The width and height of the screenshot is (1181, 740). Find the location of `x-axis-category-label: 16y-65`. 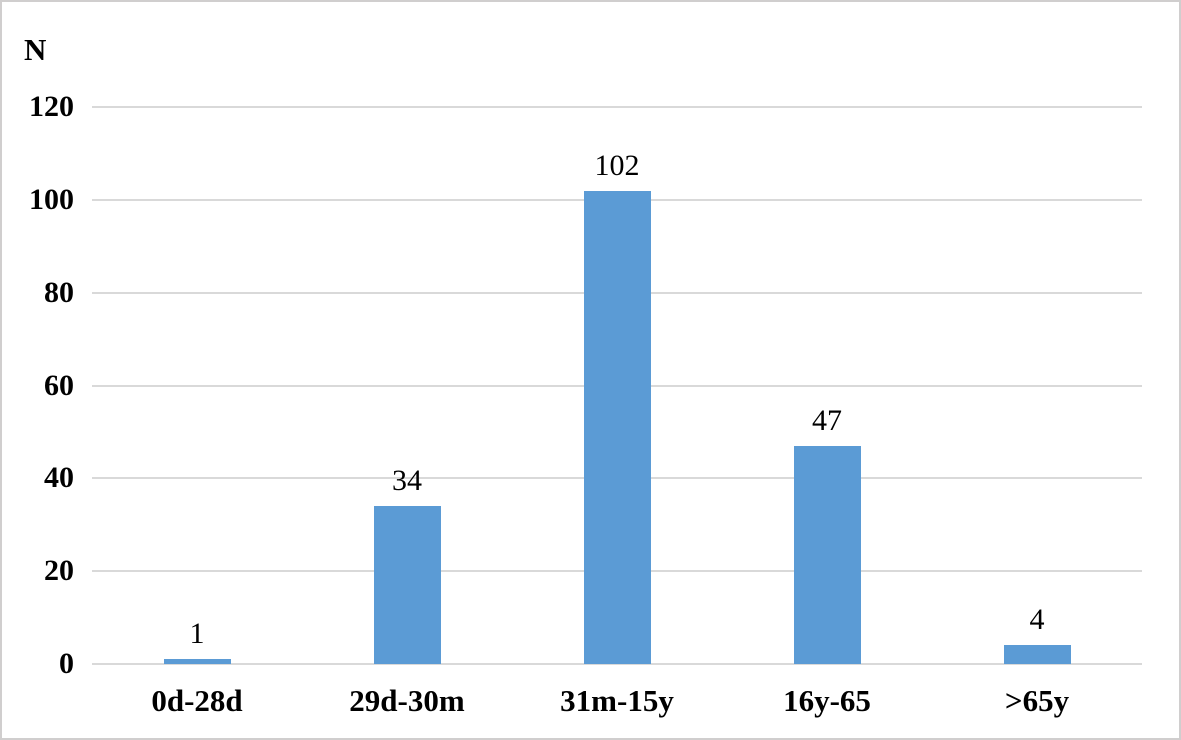

x-axis-category-label: 16y-65 is located at coordinates (827, 700).